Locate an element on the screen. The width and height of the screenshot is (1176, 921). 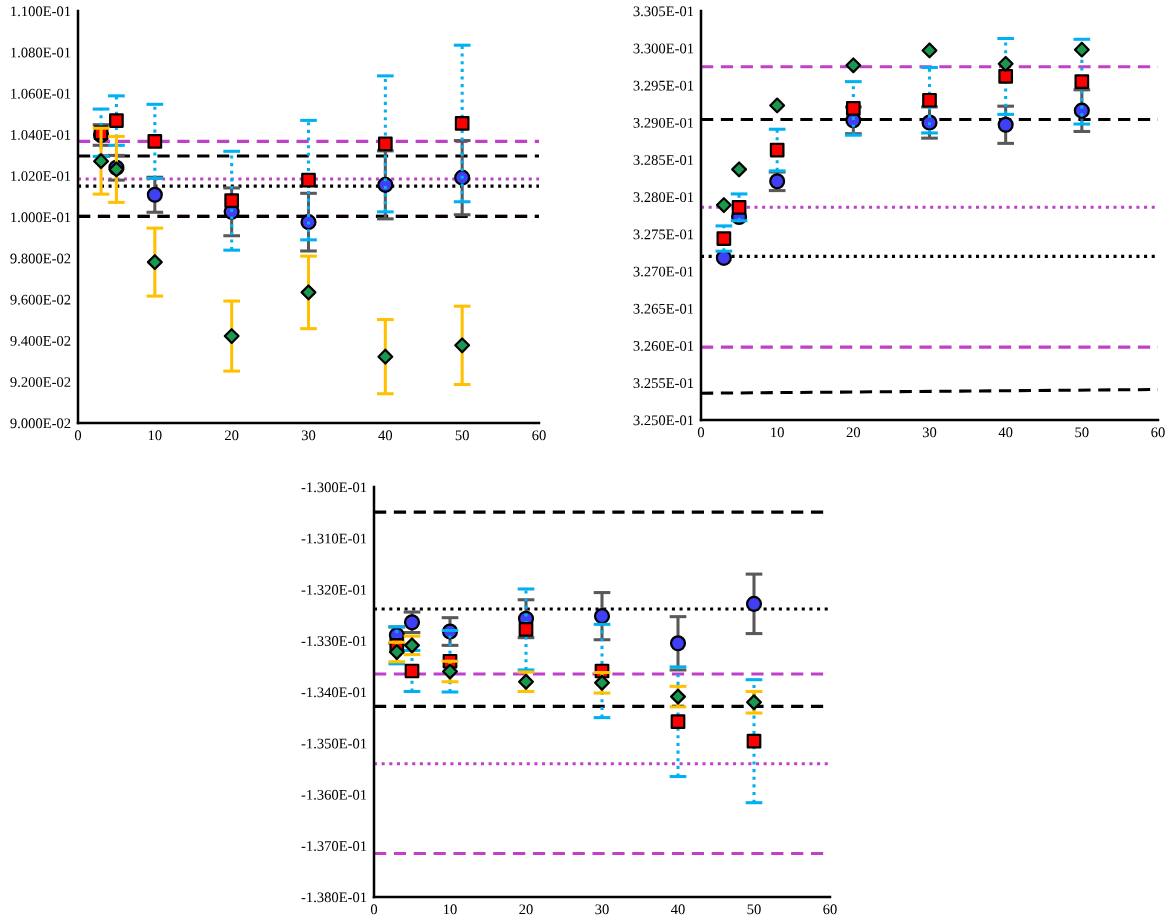
y-tick-label: -1.360E-01 is located at coordinates (334, 794).